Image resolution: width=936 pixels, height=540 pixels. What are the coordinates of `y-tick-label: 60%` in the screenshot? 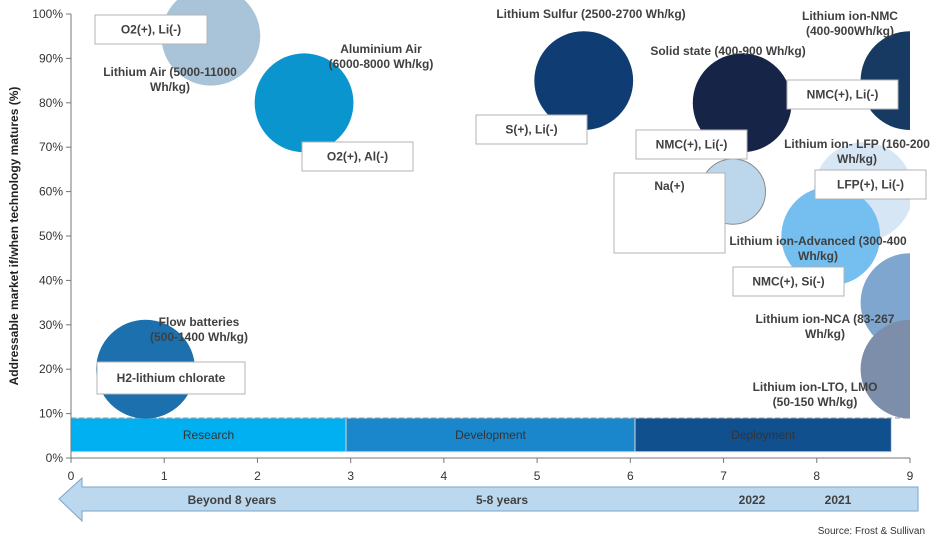 It's located at (51, 192).